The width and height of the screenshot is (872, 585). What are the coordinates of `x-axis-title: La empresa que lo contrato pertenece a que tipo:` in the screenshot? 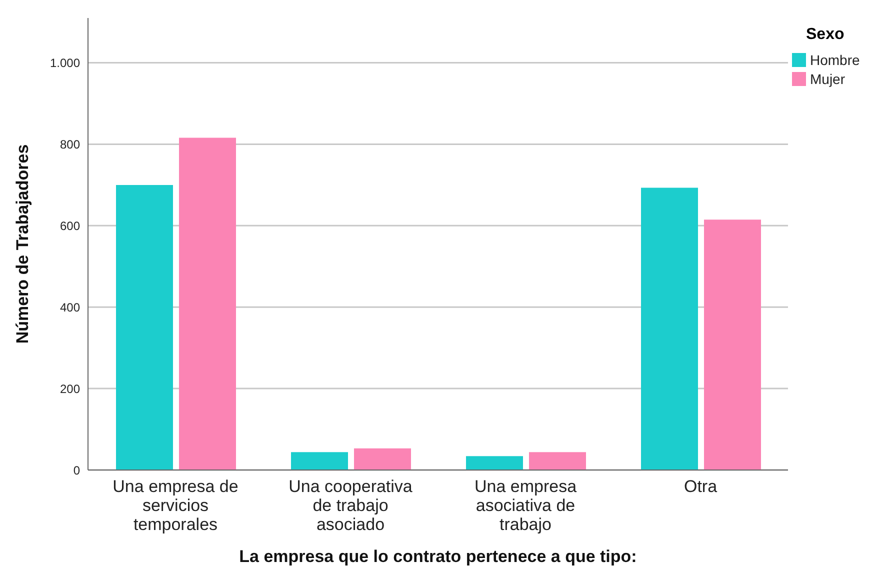 It's located at (438, 556).